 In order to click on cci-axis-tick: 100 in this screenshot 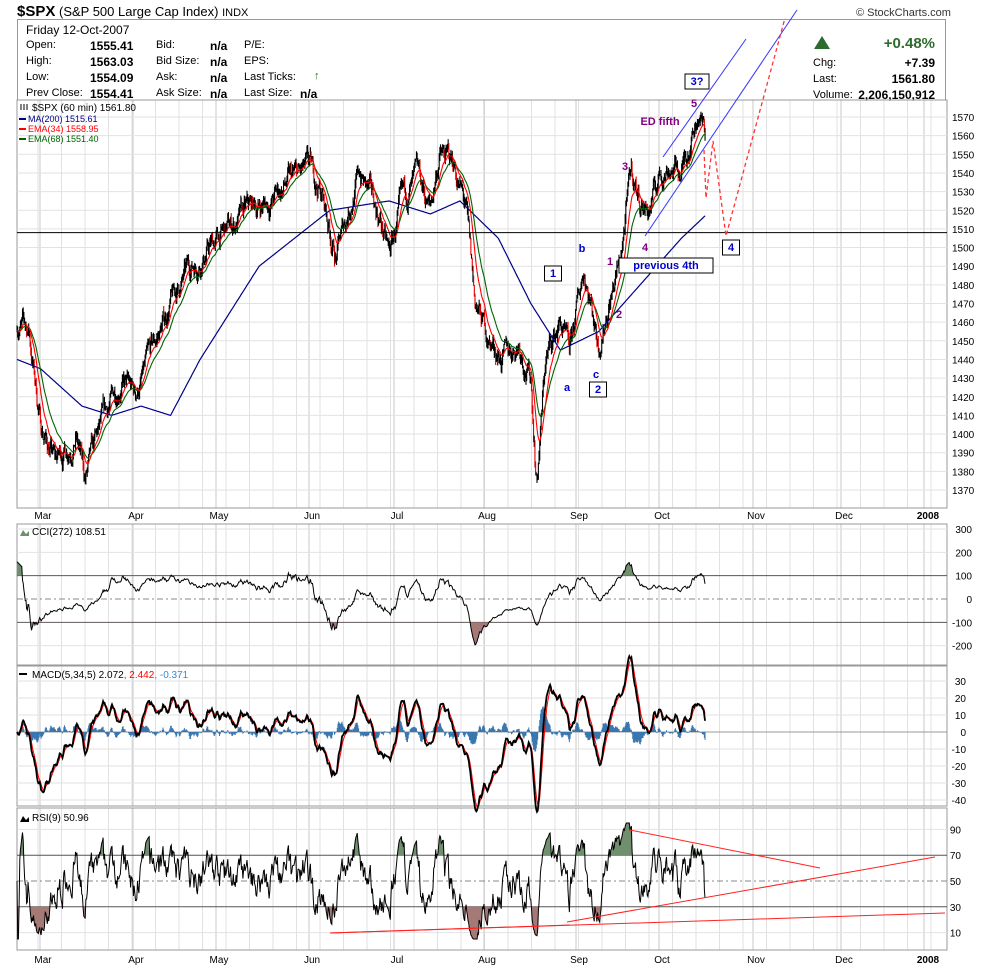, I will do `click(963, 577)`.